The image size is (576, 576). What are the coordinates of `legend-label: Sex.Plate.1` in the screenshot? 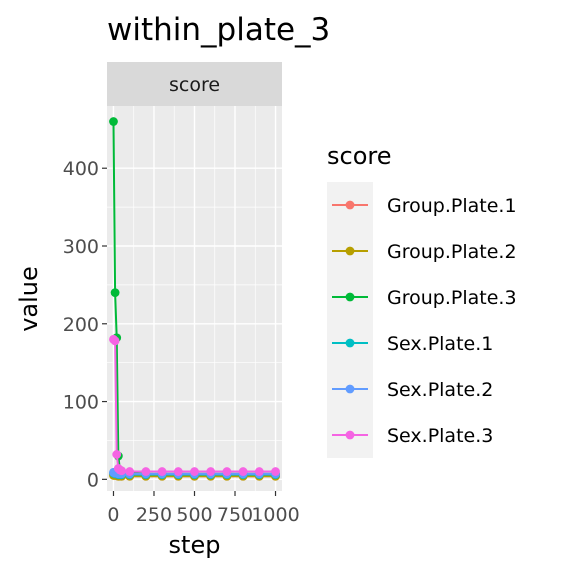 It's located at (440, 344).